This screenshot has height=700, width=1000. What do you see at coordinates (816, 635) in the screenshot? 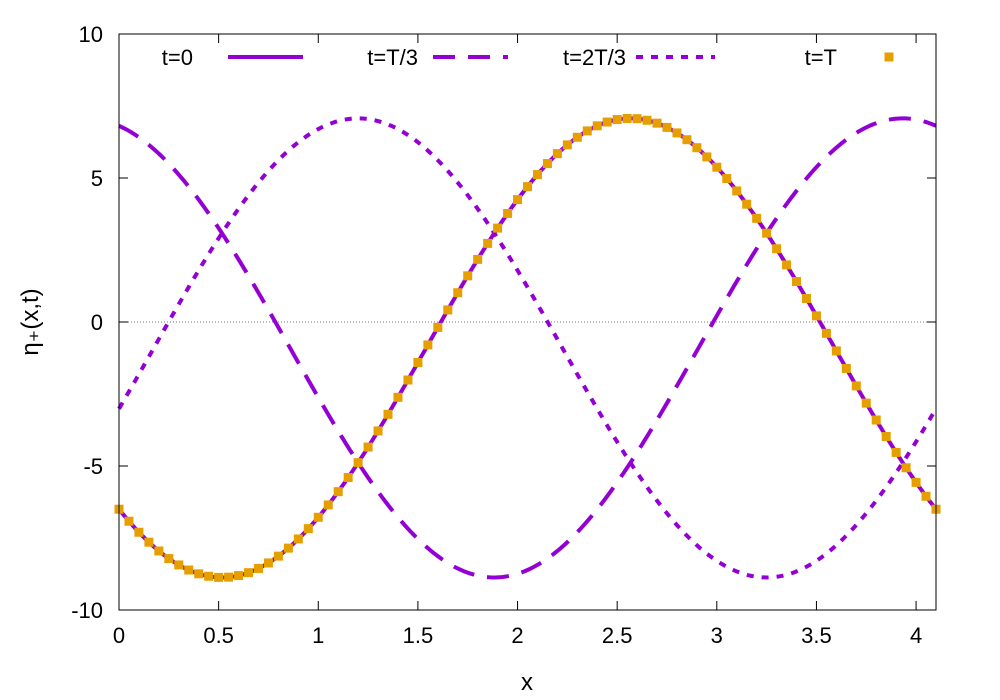
I see `x-tick-label: 3.5` at bounding box center [816, 635].